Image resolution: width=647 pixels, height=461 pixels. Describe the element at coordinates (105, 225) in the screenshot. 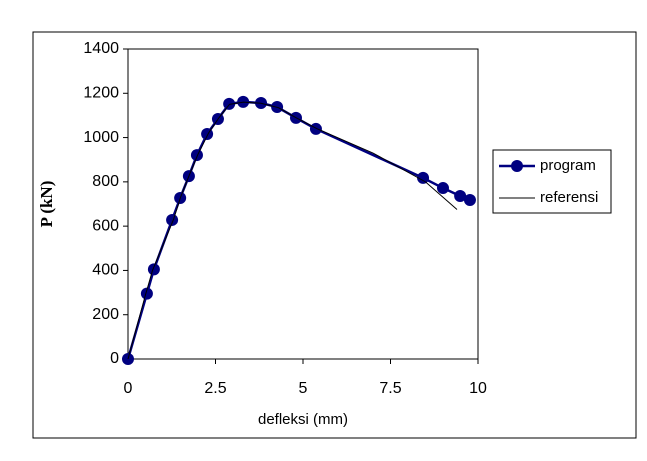

I see `y-tick-label: 600` at that location.